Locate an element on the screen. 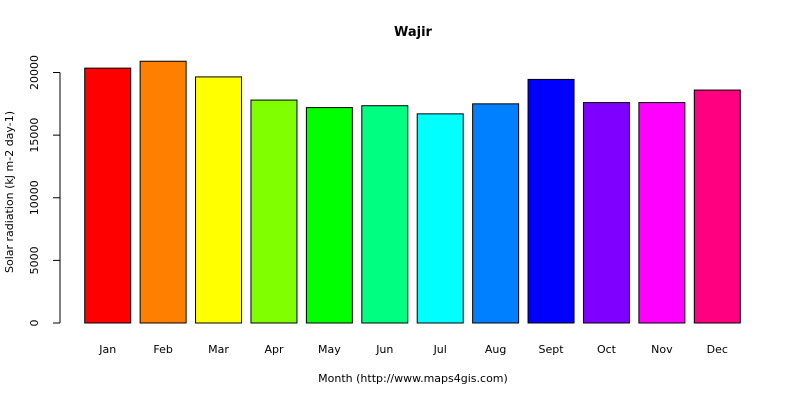  x-tick-label: Jul is located at coordinates (440, 349).